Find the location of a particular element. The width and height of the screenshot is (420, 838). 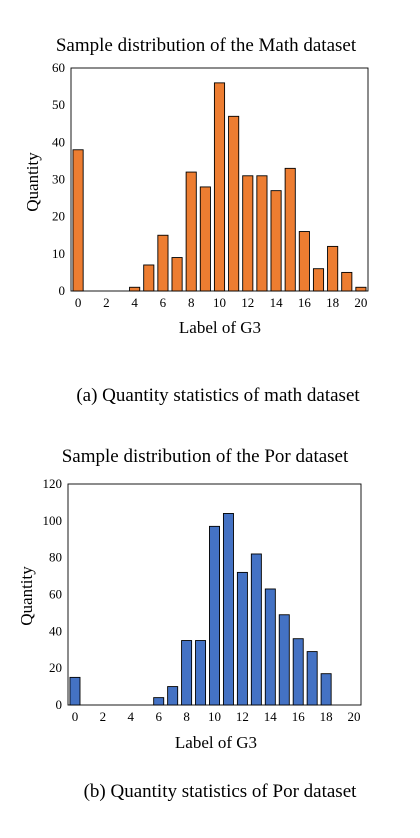

chart-por-x-tick-label: 12 is located at coordinates (242, 716).